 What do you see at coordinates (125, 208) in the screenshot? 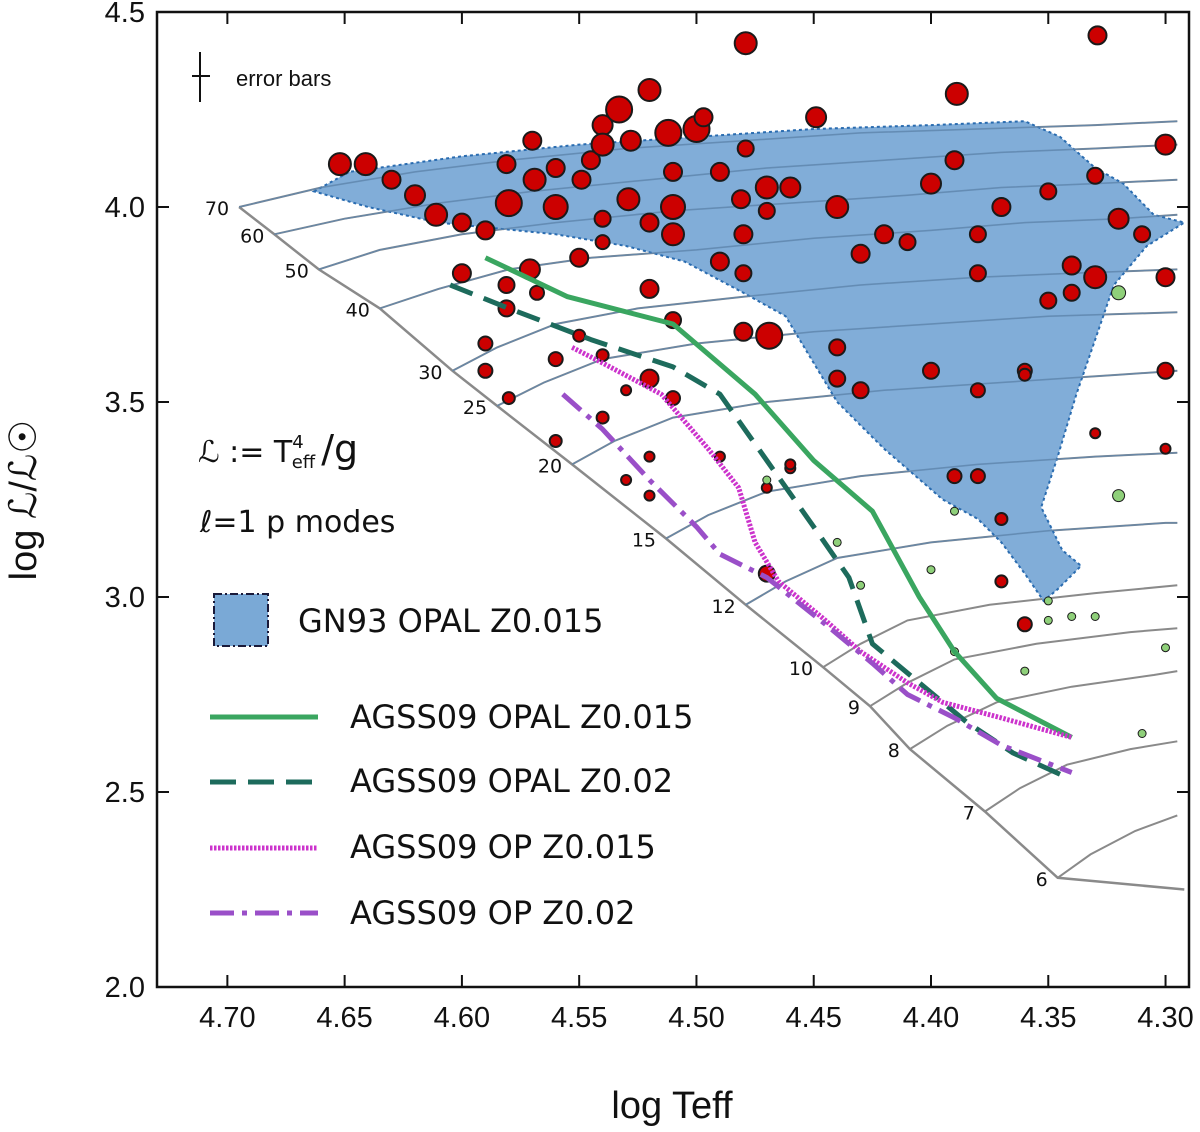
I see `y-tick-label-4: 4.0` at bounding box center [125, 208].